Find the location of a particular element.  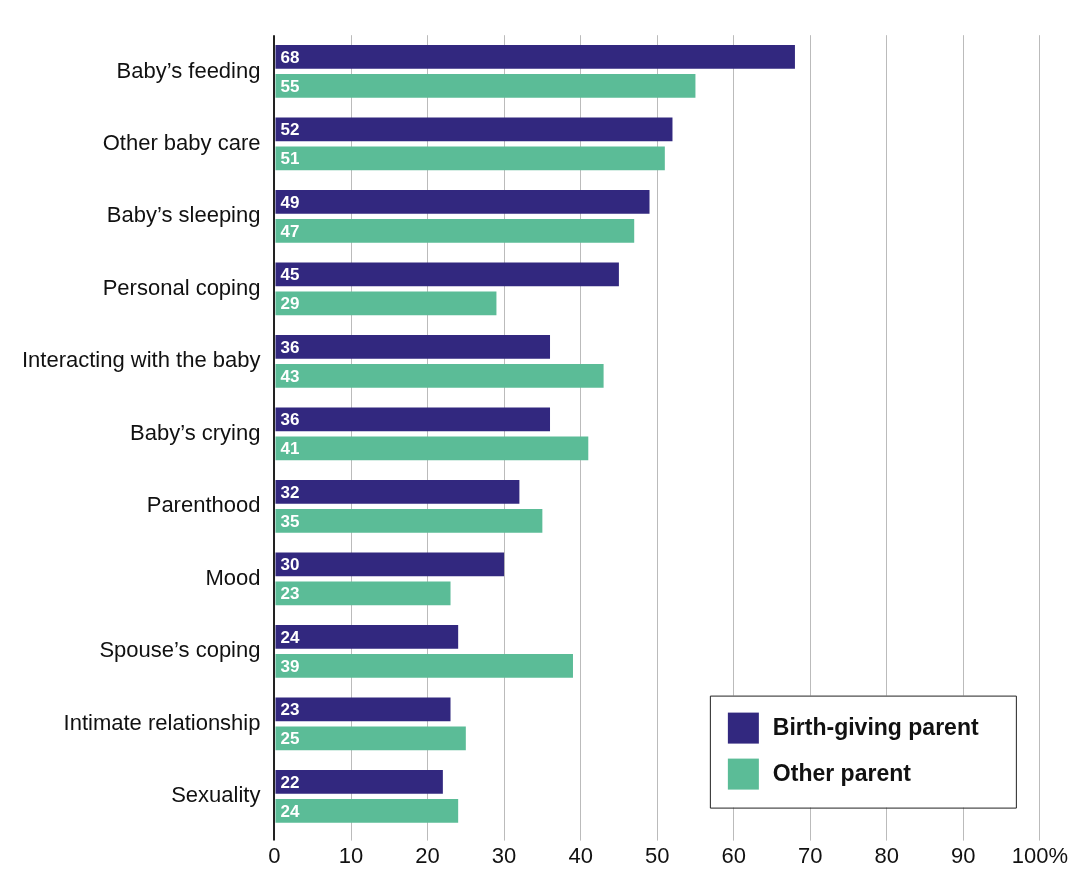

data-label: 52 is located at coordinates (290, 130).